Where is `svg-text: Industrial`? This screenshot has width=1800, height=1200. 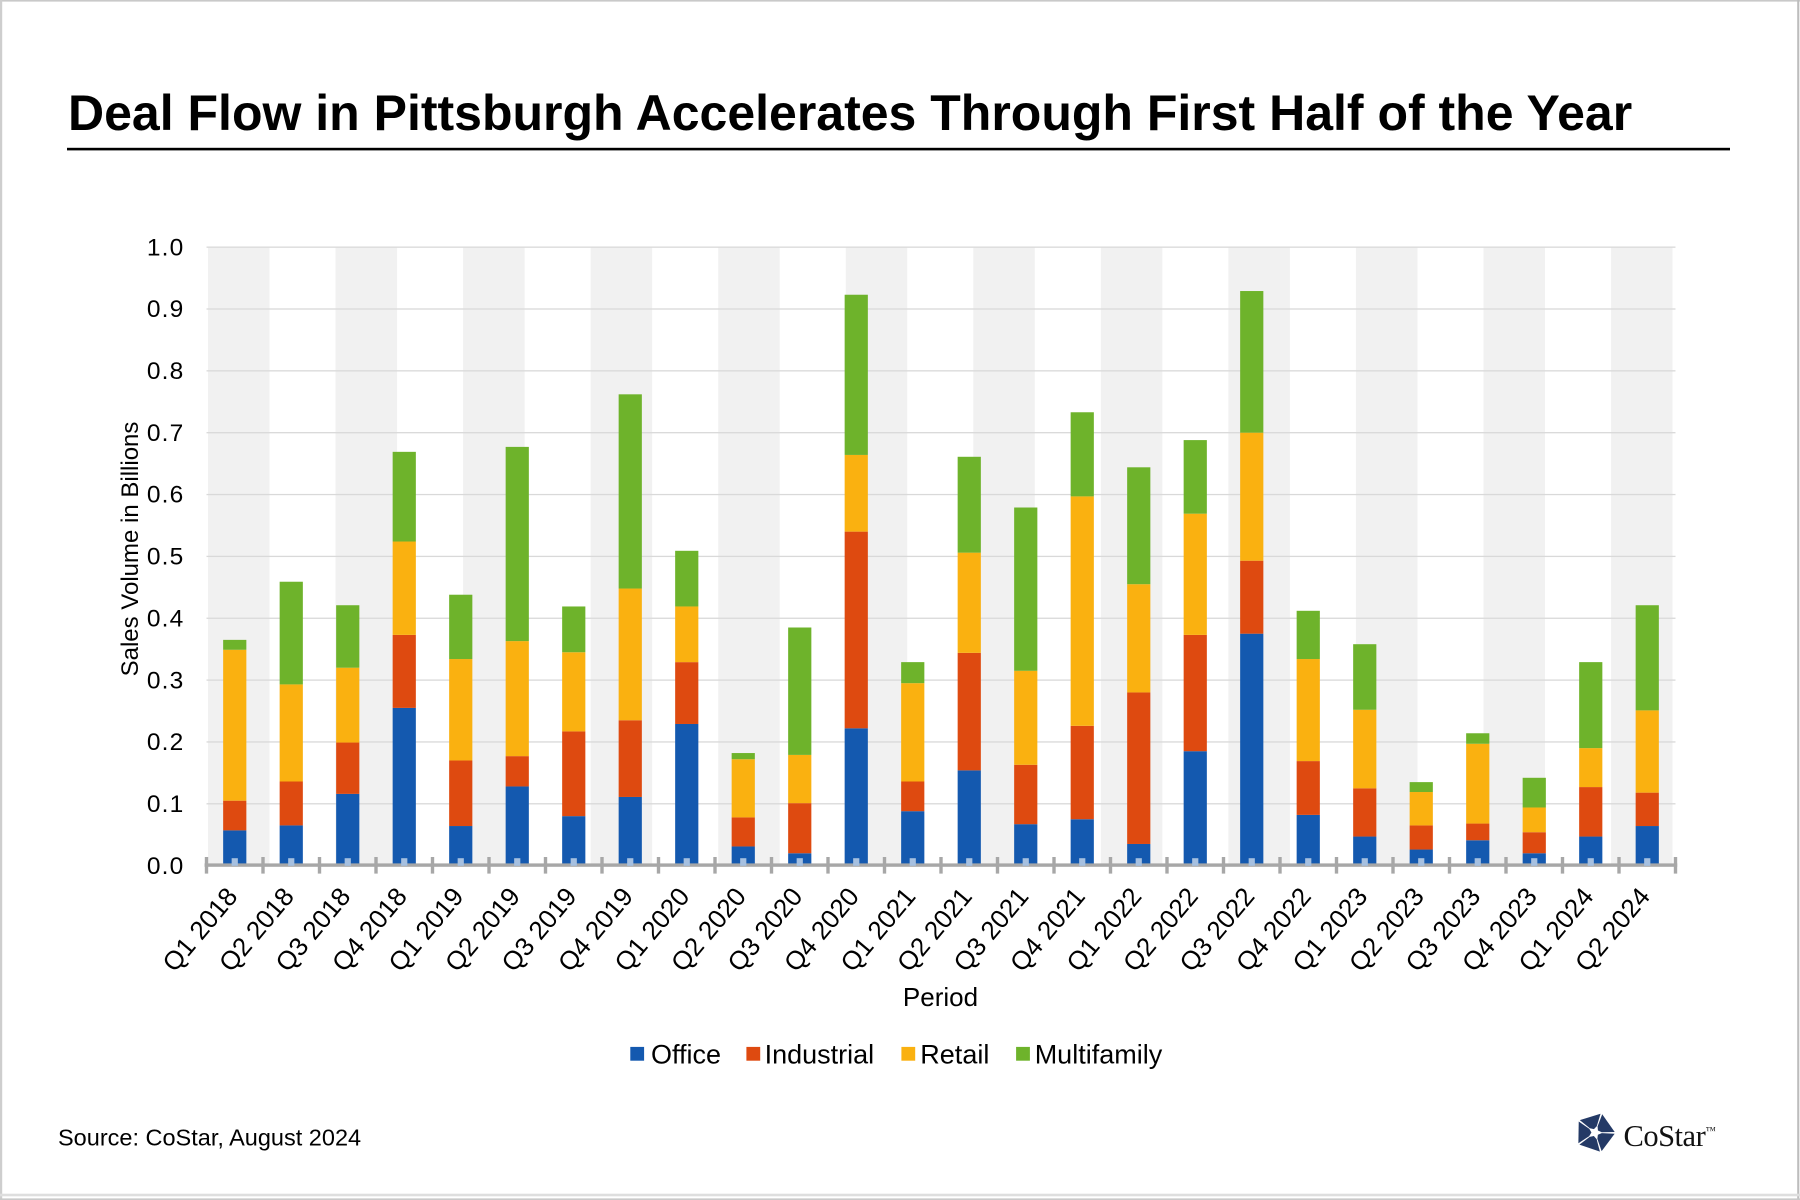
svg-text: Industrial is located at coordinates (820, 1055).